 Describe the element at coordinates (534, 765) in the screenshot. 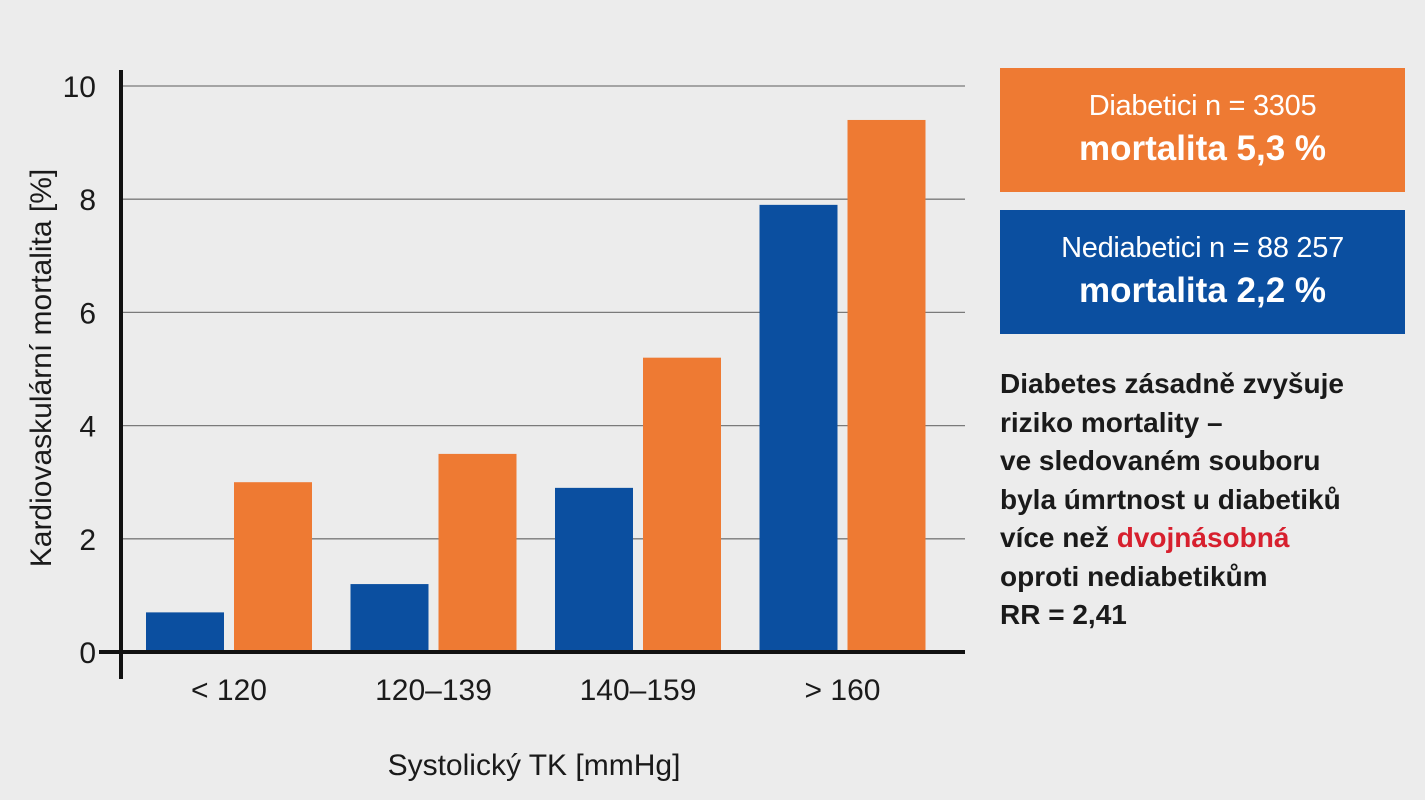

I see `x-axis-title: Systolický TK [mmHg]` at that location.